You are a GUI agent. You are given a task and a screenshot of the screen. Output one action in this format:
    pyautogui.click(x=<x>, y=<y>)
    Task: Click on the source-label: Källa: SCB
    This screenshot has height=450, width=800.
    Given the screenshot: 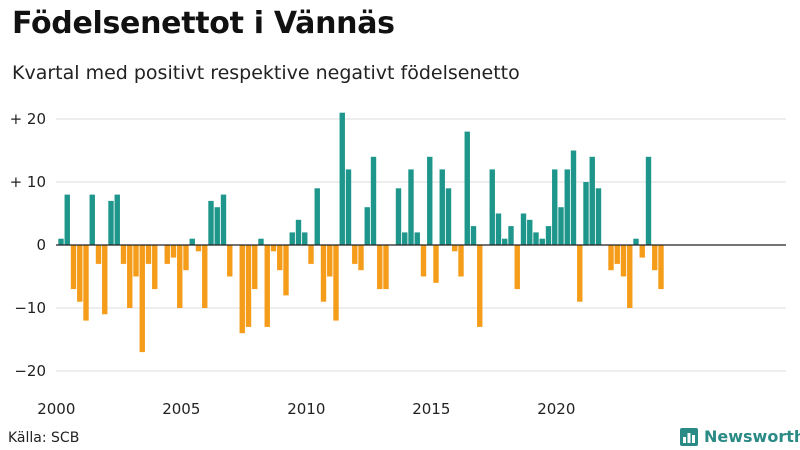 What is the action you would take?
    pyautogui.click(x=44, y=438)
    